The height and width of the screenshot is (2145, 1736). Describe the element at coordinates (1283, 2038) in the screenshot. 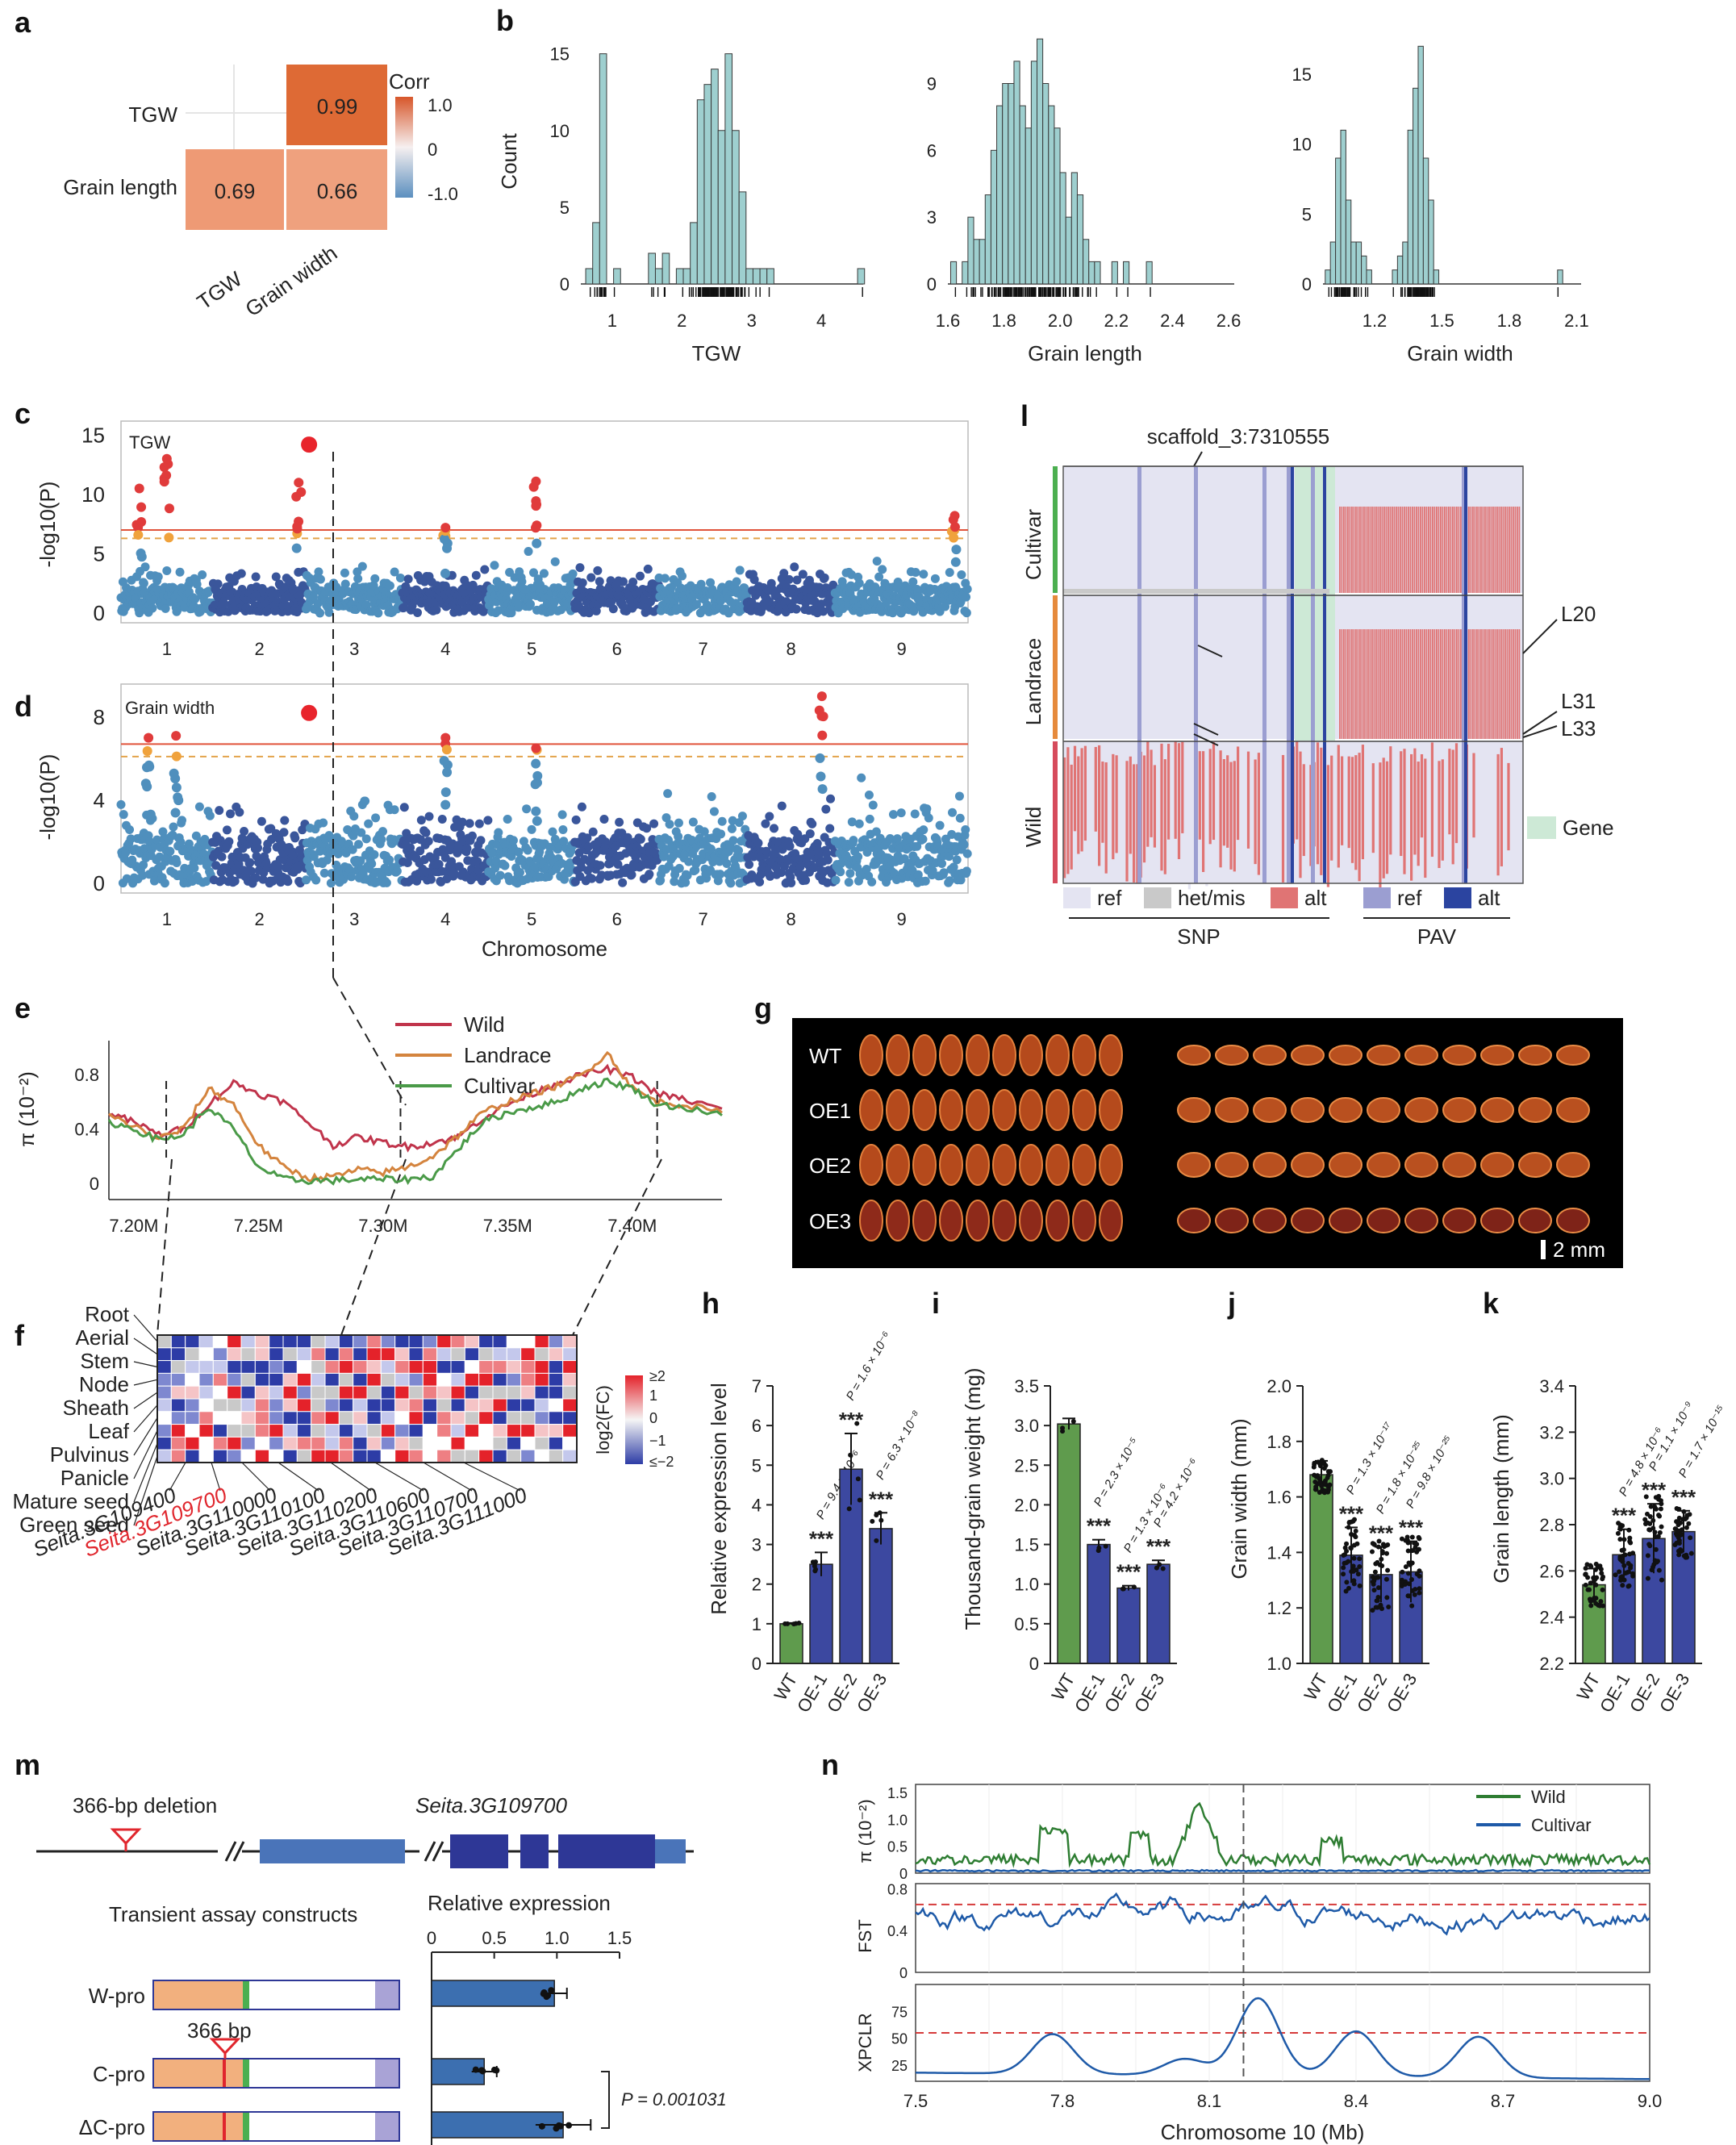

I see `xpclr-line` at that location.